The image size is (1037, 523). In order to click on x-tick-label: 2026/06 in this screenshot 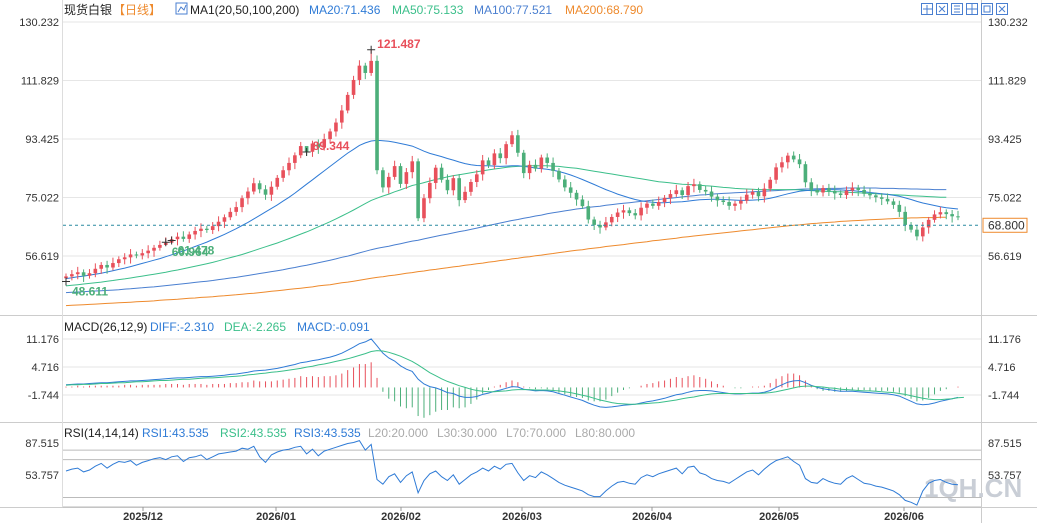, I will do `click(904, 517)`.